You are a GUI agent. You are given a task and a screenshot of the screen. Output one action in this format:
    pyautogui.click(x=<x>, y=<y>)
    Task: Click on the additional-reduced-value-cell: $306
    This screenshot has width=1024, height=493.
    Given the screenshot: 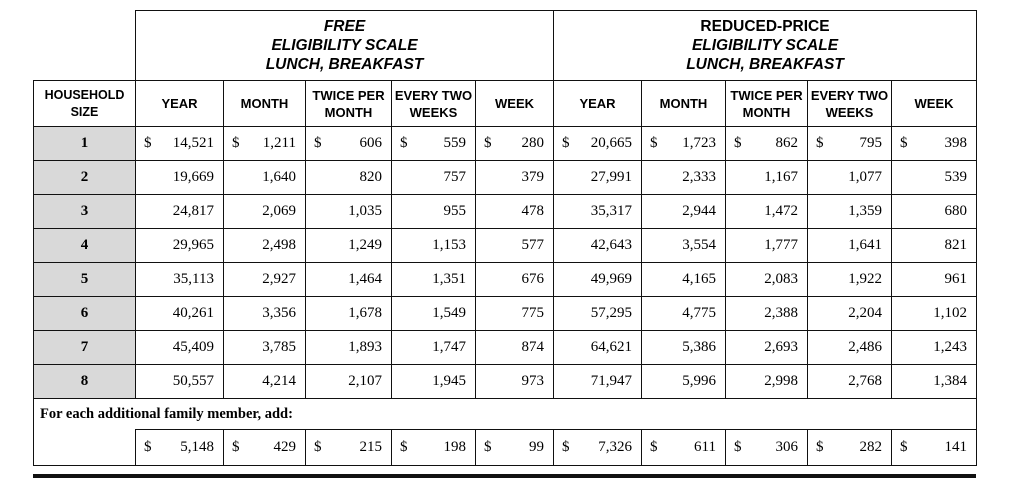 What is the action you would take?
    pyautogui.click(x=766, y=447)
    